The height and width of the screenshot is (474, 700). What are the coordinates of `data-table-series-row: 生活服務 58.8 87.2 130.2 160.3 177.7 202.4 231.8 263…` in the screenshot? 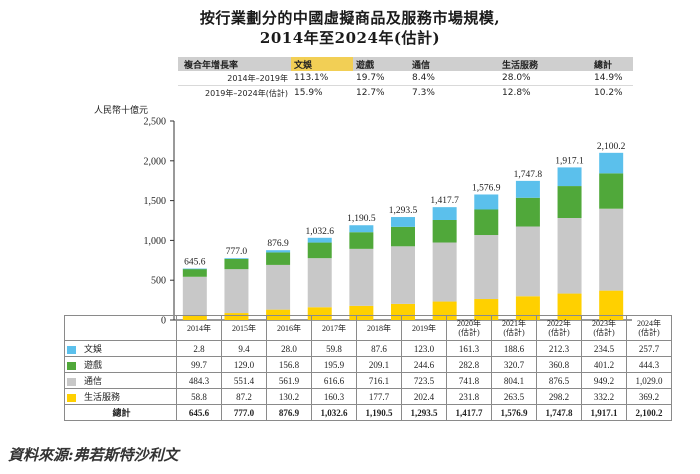 It's located at (368, 396).